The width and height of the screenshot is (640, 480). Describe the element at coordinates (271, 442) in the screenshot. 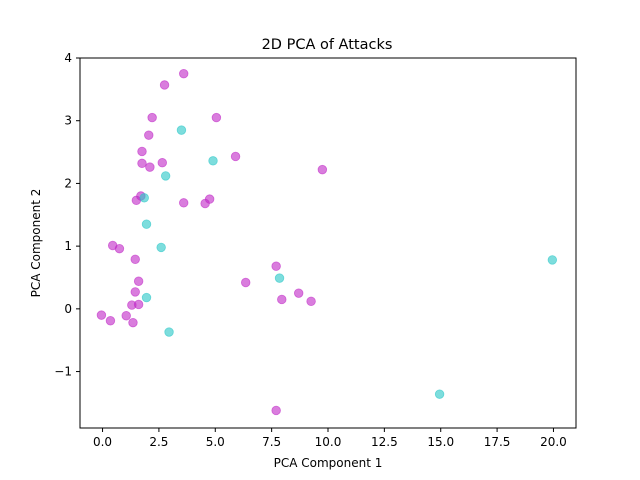

I see `x-tick-label: 7.5` at that location.